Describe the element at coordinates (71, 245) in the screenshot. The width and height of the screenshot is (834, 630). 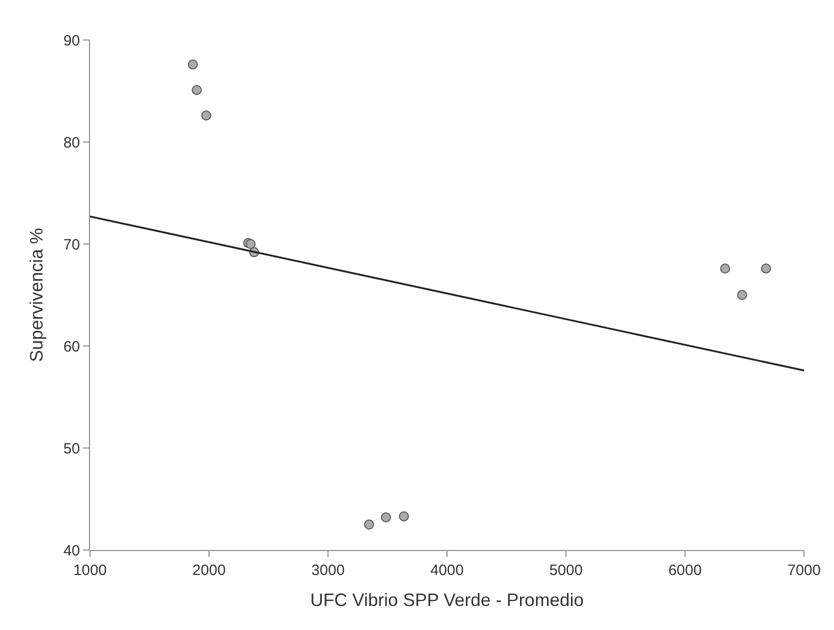
I see `y-tick-label: 70` at that location.